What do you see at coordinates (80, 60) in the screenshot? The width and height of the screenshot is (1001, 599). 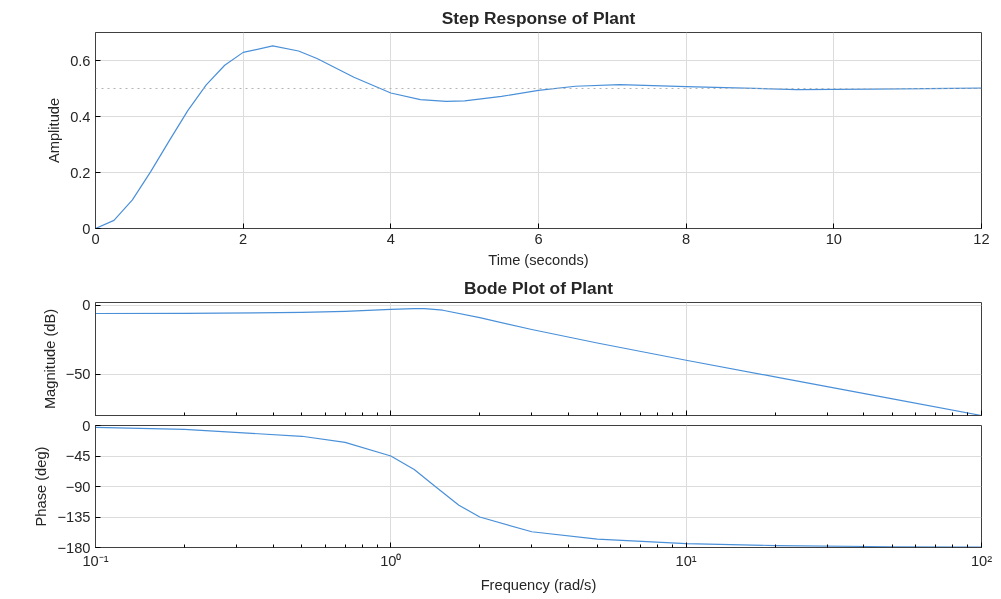 I see `y-tick-label: 0.6` at bounding box center [80, 60].